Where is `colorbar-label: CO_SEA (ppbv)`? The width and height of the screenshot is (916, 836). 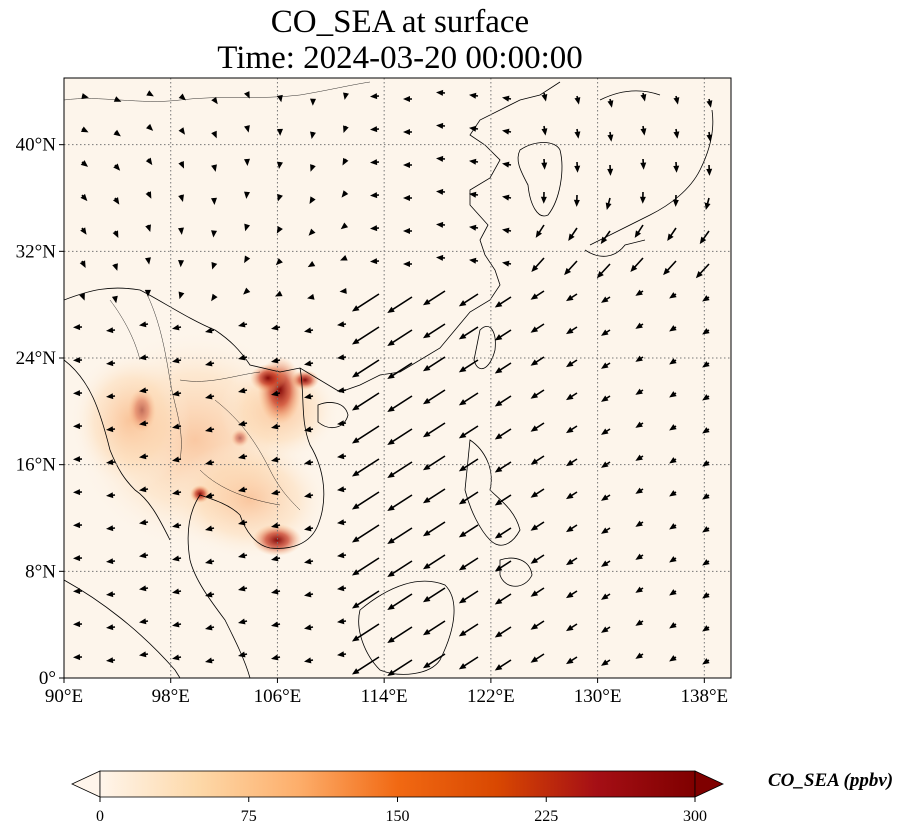
colorbar-label: CO_SEA (ppbv) is located at coordinates (831, 780).